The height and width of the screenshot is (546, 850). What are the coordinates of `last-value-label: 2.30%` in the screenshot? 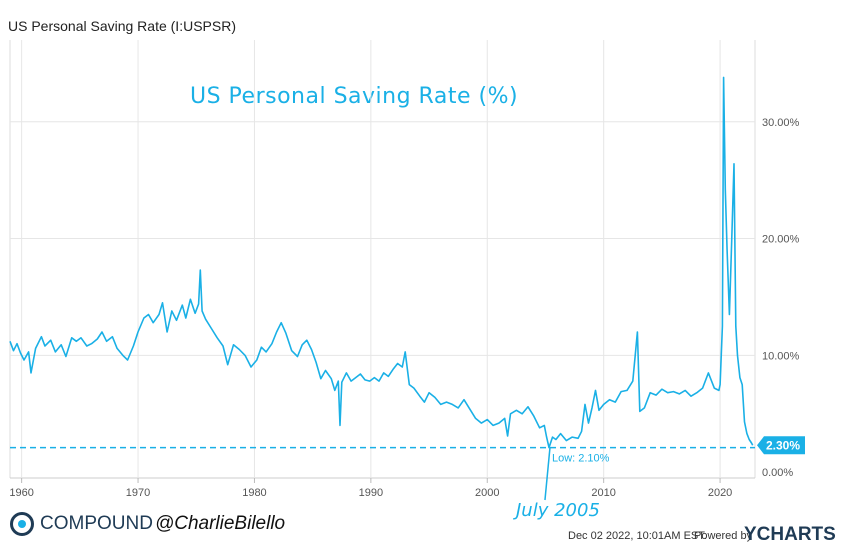 It's located at (783, 445).